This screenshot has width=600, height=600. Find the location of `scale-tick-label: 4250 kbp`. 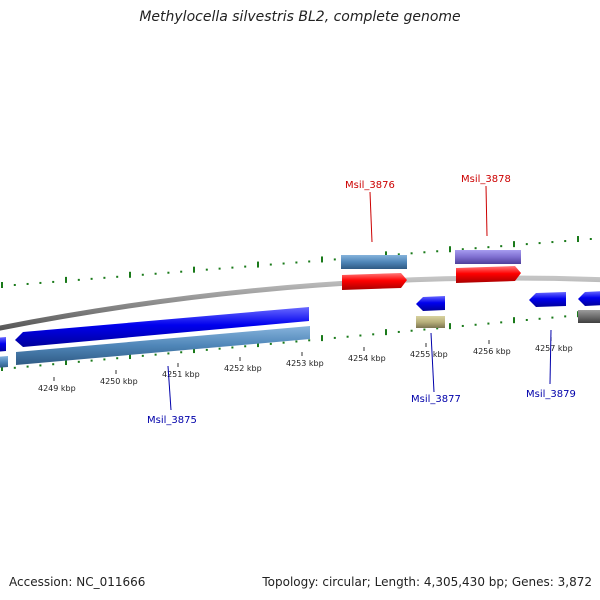

scale-tick-label: 4250 kbp is located at coordinates (119, 381).